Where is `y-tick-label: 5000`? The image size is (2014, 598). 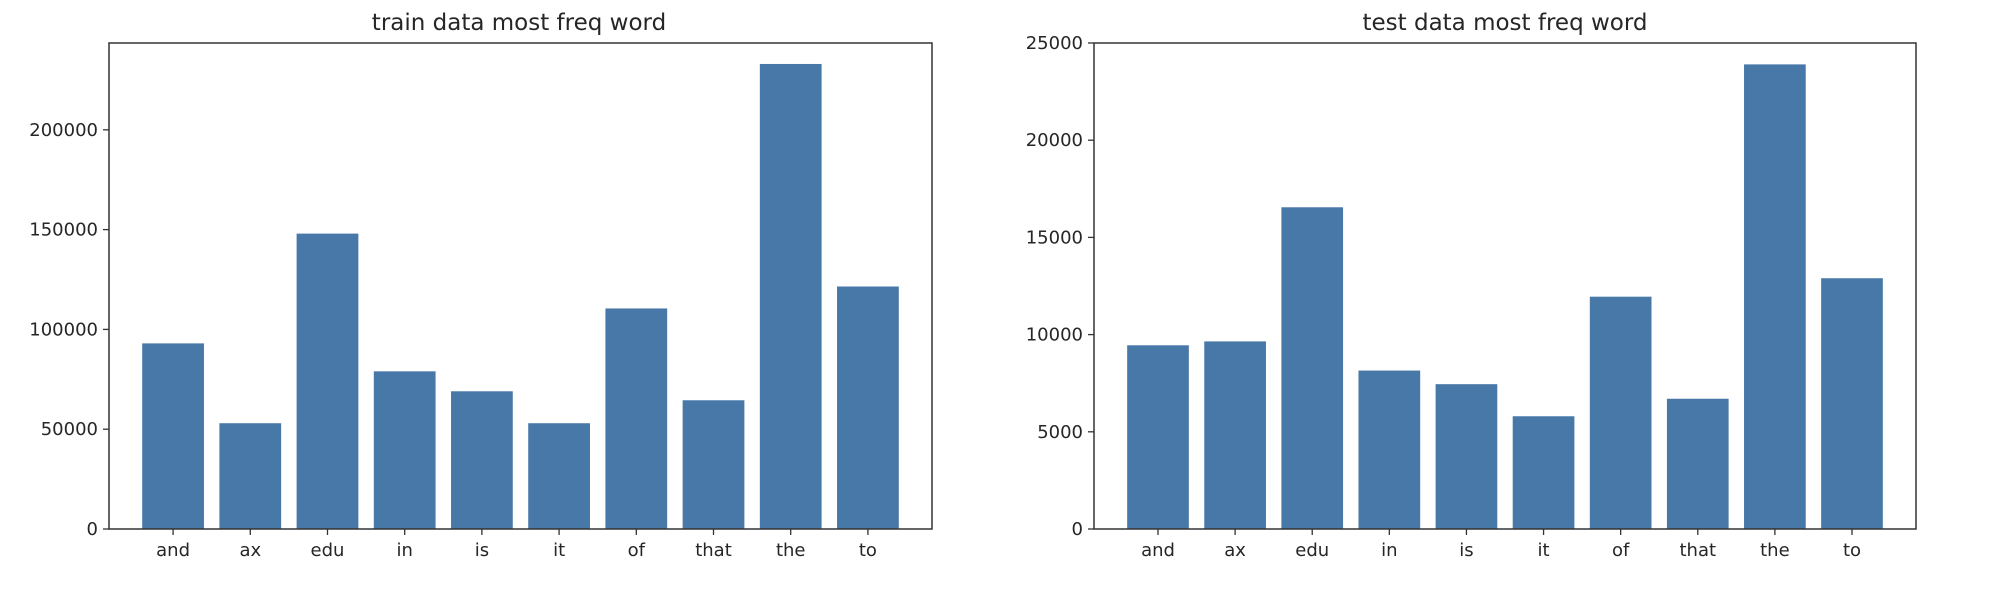
y-tick-label: 5000 is located at coordinates (1060, 432).